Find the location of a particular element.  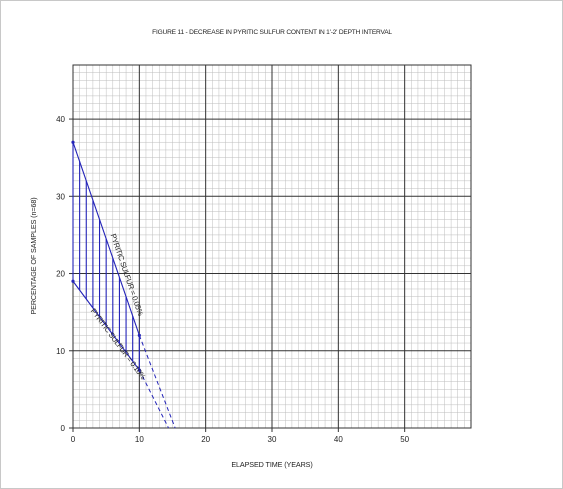

x-axis-label: ELAPSED TIME (YEARS) is located at coordinates (271, 464).